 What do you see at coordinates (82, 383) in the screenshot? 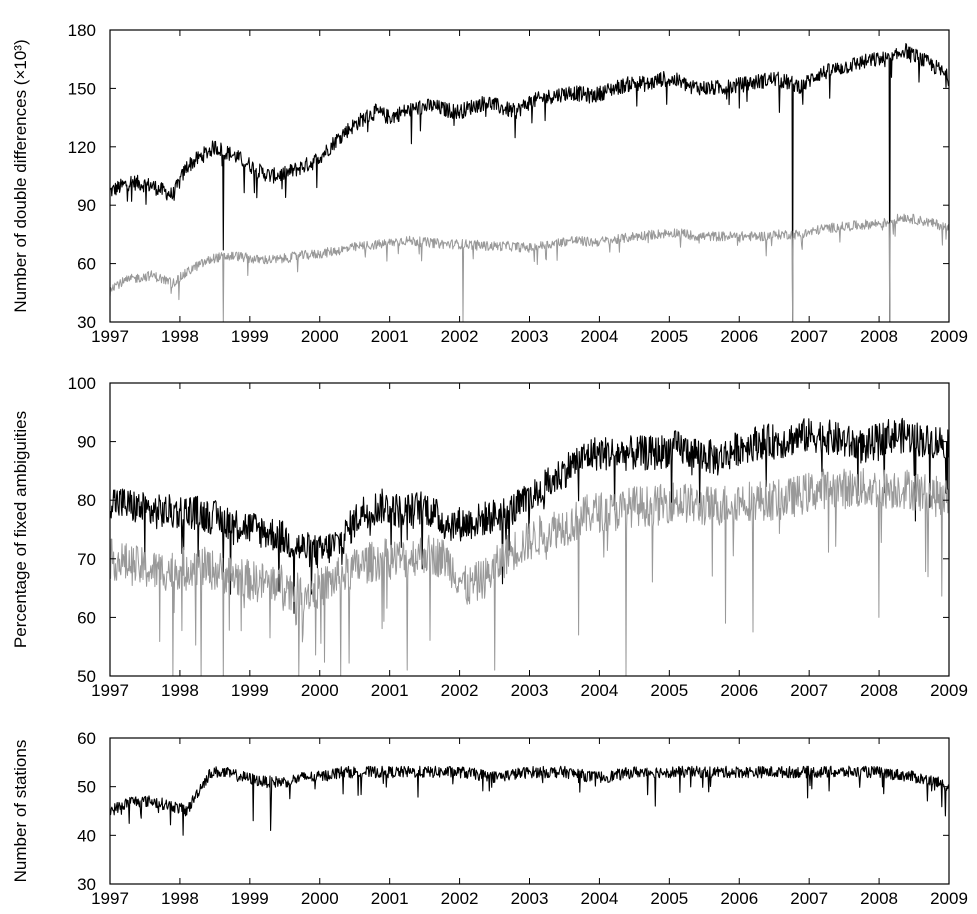
I see `y-tick-label: 100` at bounding box center [82, 383].